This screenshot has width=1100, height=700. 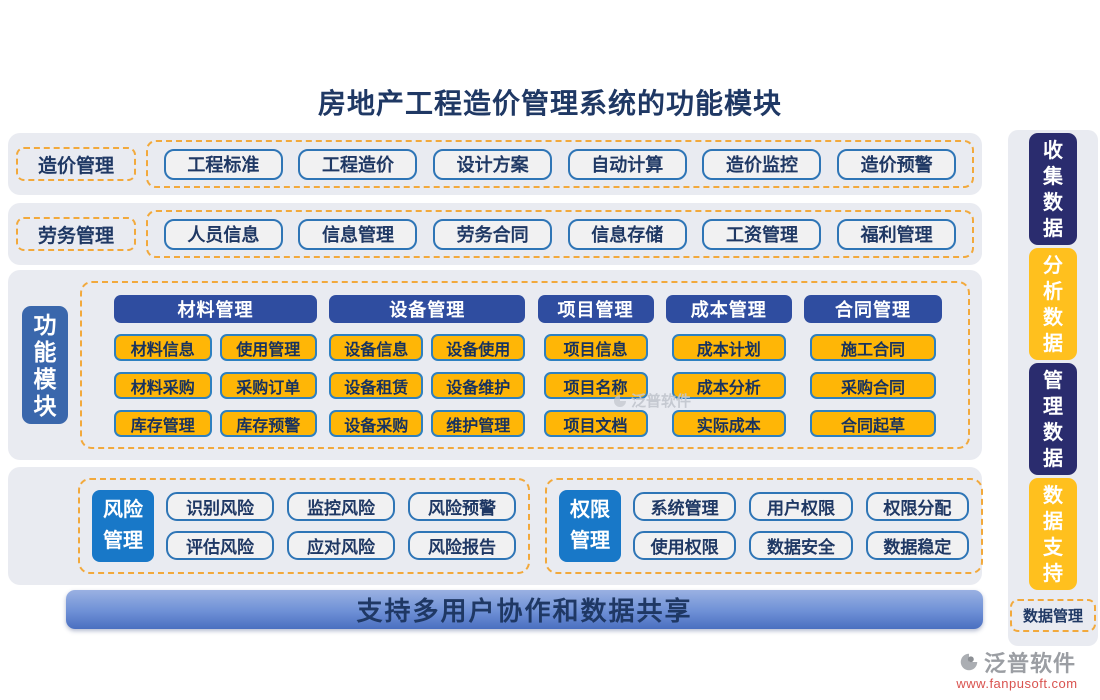 I want to click on module-button: 数据稳定, so click(x=917, y=545).